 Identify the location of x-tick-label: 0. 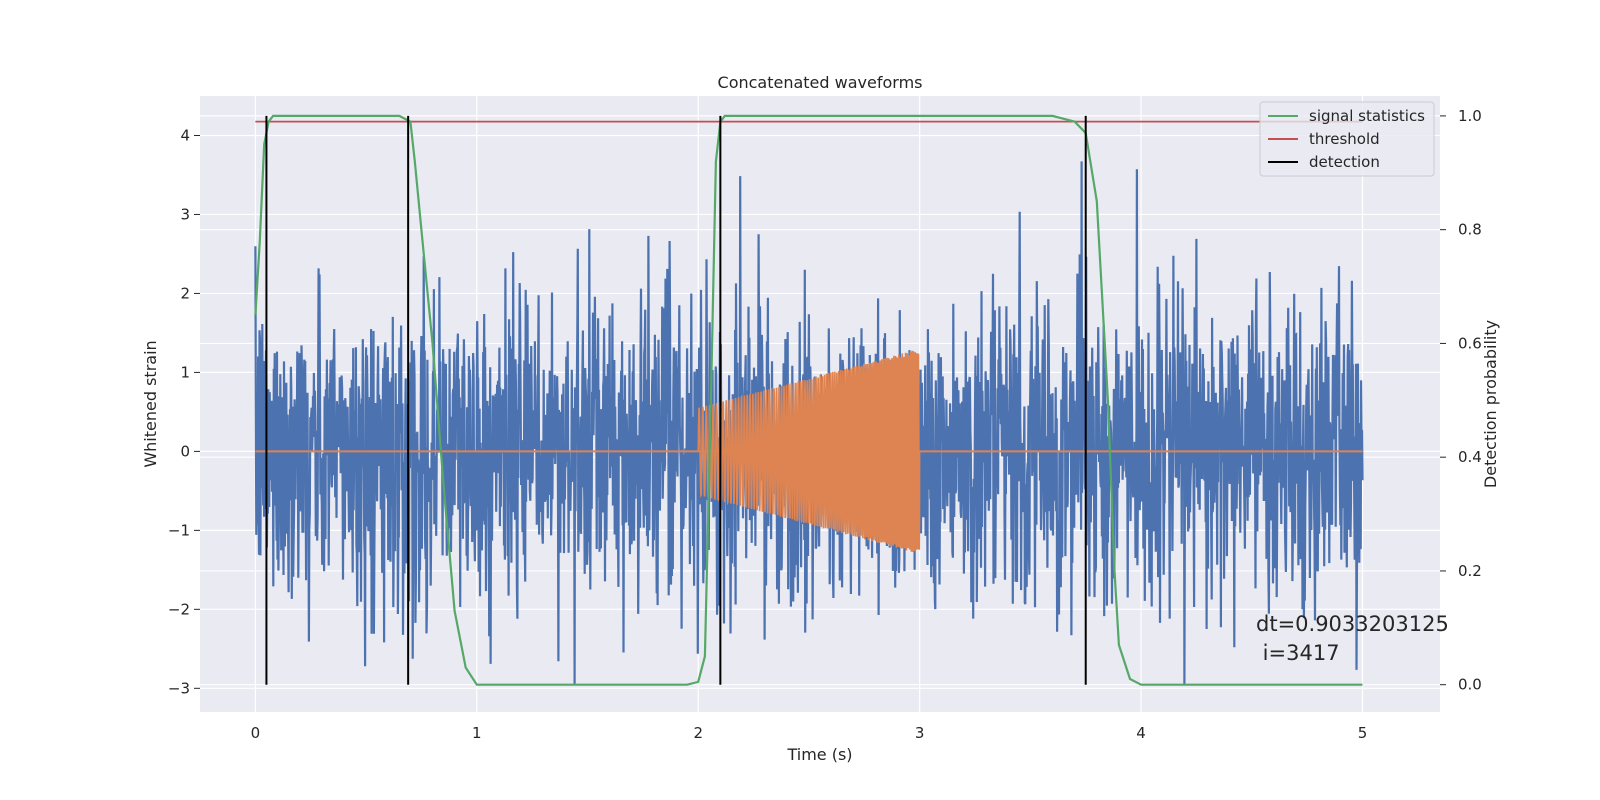
(256, 733).